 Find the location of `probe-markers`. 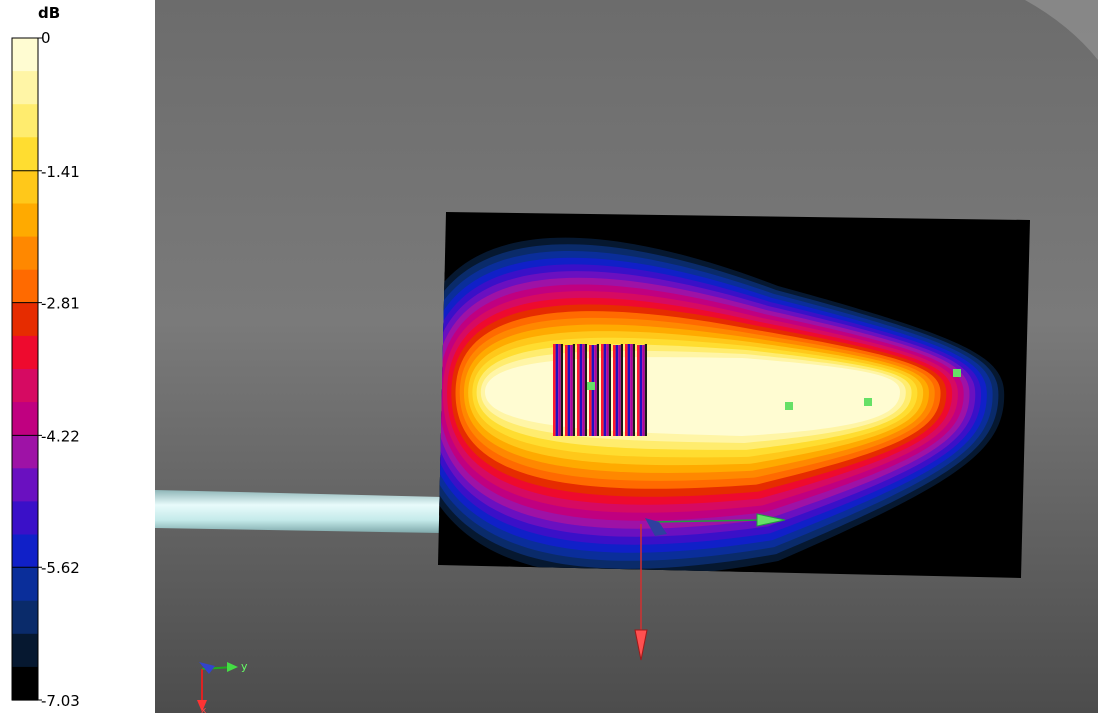

probe-markers is located at coordinates (774, 389).